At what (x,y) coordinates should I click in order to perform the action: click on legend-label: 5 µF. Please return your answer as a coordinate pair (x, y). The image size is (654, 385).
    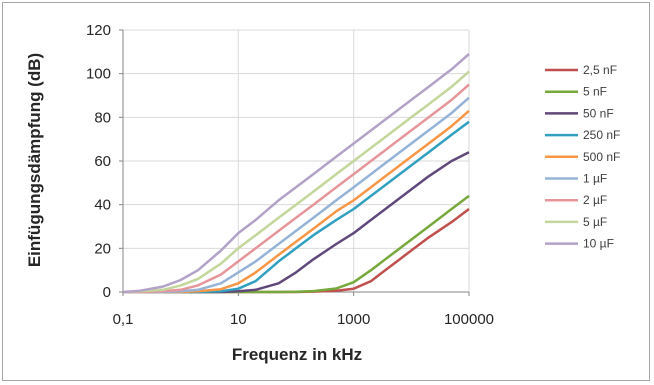
    Looking at the image, I should click on (595, 222).